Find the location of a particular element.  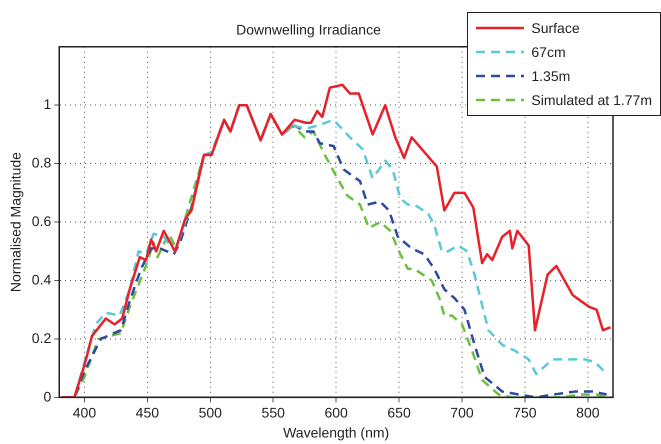

y-tick-label: 0.8 is located at coordinates (42, 162).